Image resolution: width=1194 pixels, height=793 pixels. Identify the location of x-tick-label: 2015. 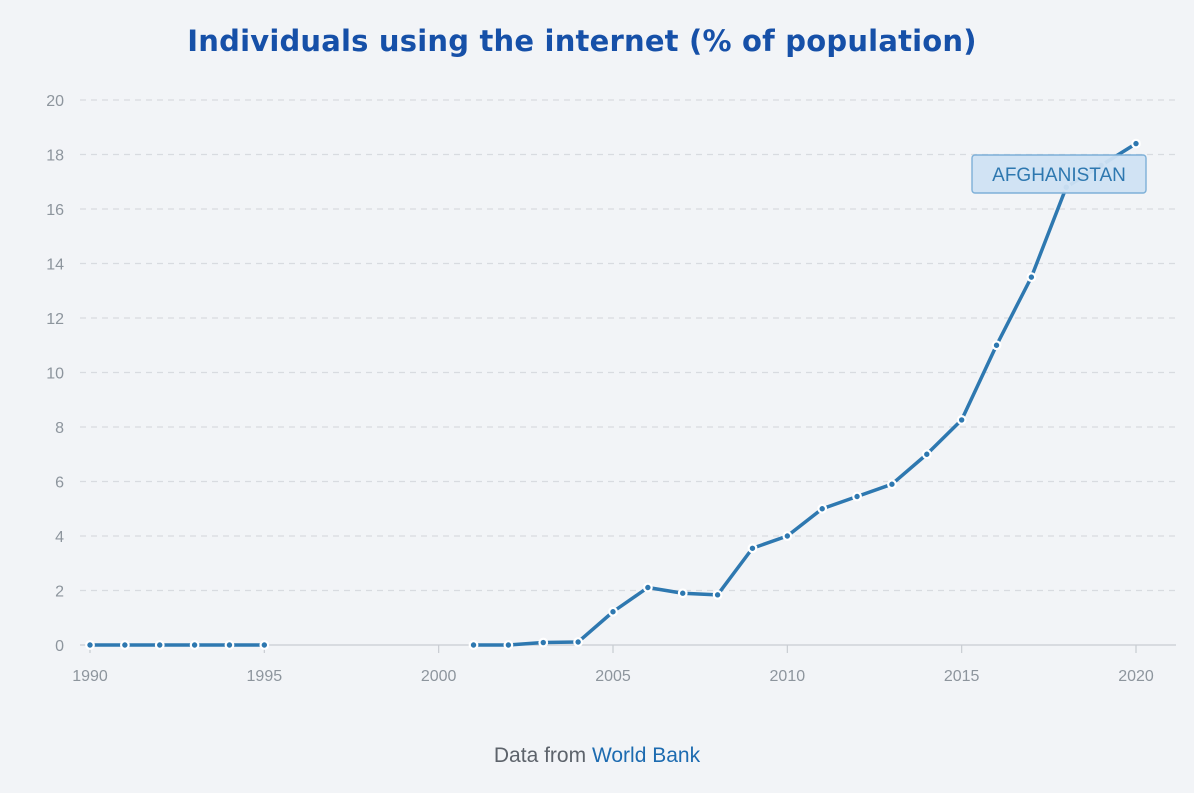
(962, 676).